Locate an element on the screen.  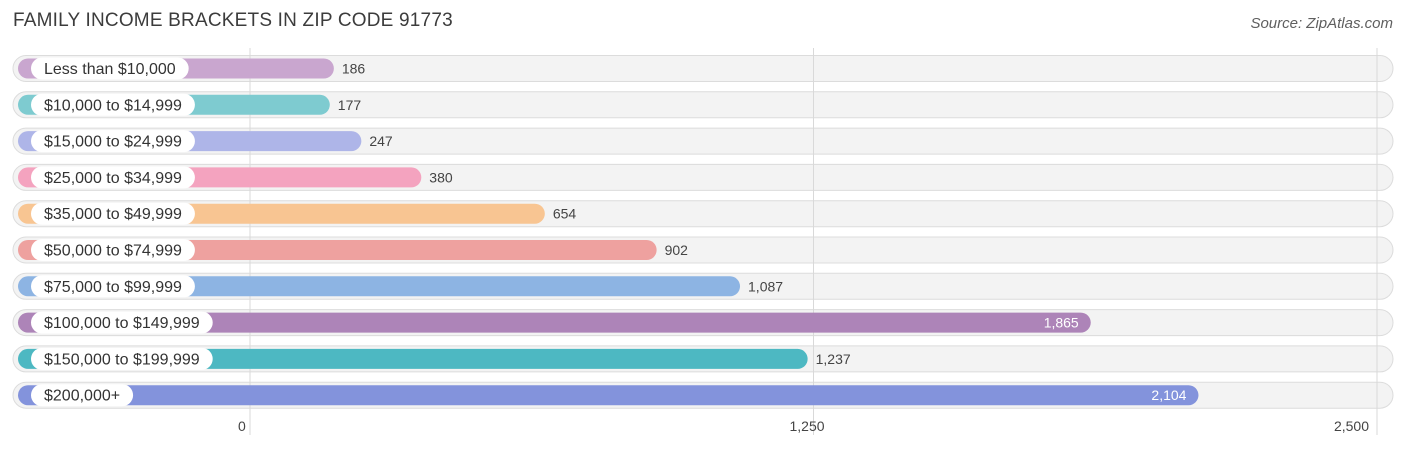
category-label: $200,000+ is located at coordinates (82, 396).